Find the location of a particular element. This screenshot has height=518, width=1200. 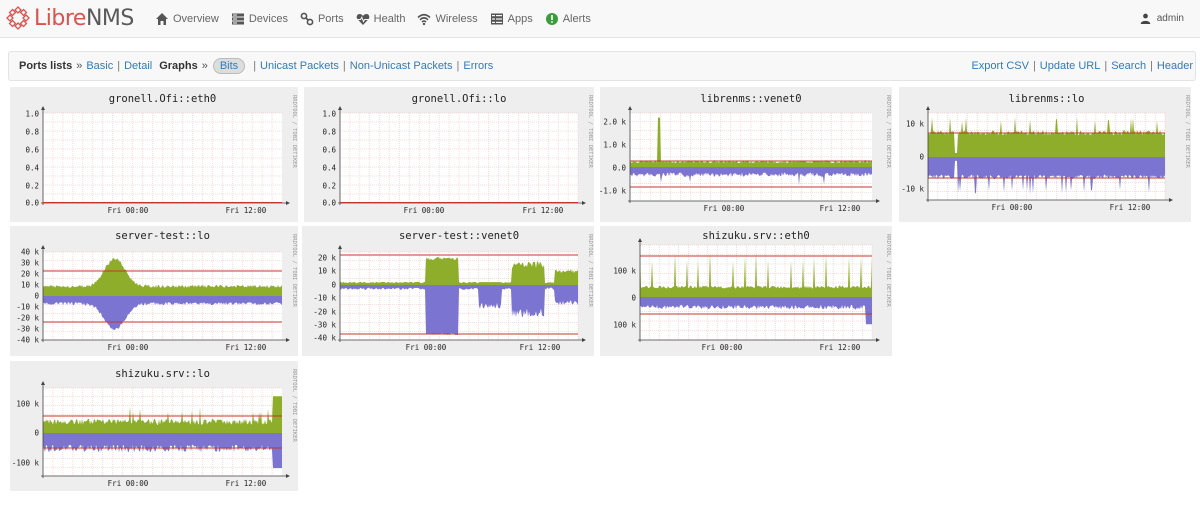

y-tick-label: 0 is located at coordinates (36, 296).